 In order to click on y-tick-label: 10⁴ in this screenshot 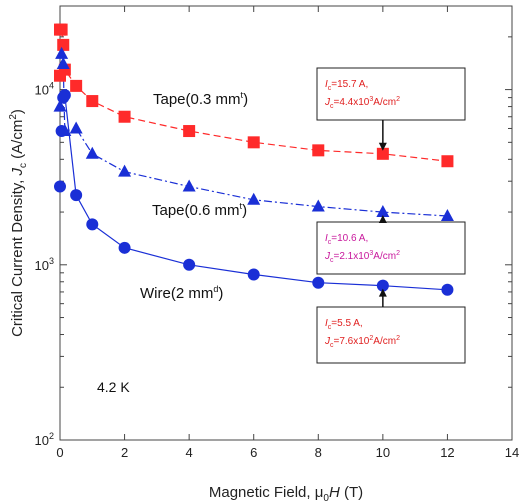, I will do `click(44, 89)`.